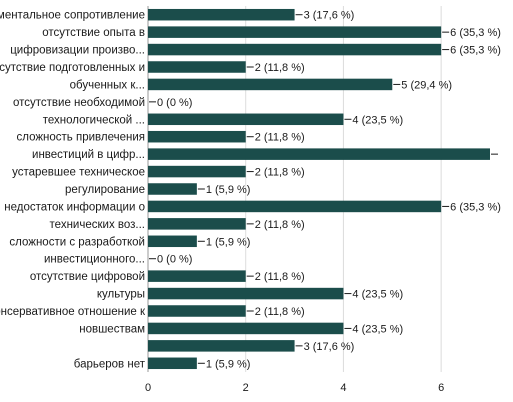 This screenshot has height=402, width=513. What do you see at coordinates (72, 68) in the screenshot?
I see `category-label: отсутствие подготовленных и` at bounding box center [72, 68].